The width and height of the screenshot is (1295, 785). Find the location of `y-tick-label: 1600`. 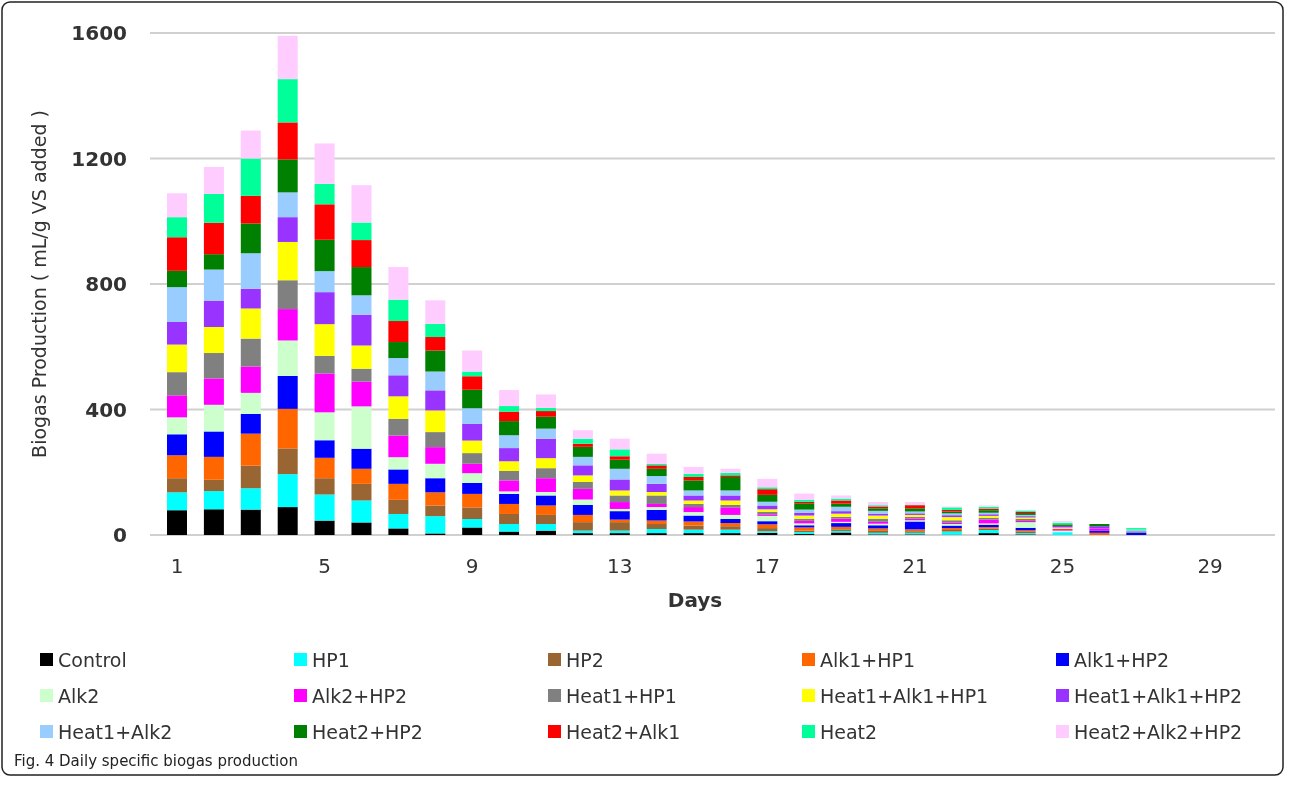

y-tick-label: 1600 is located at coordinates (99, 33).